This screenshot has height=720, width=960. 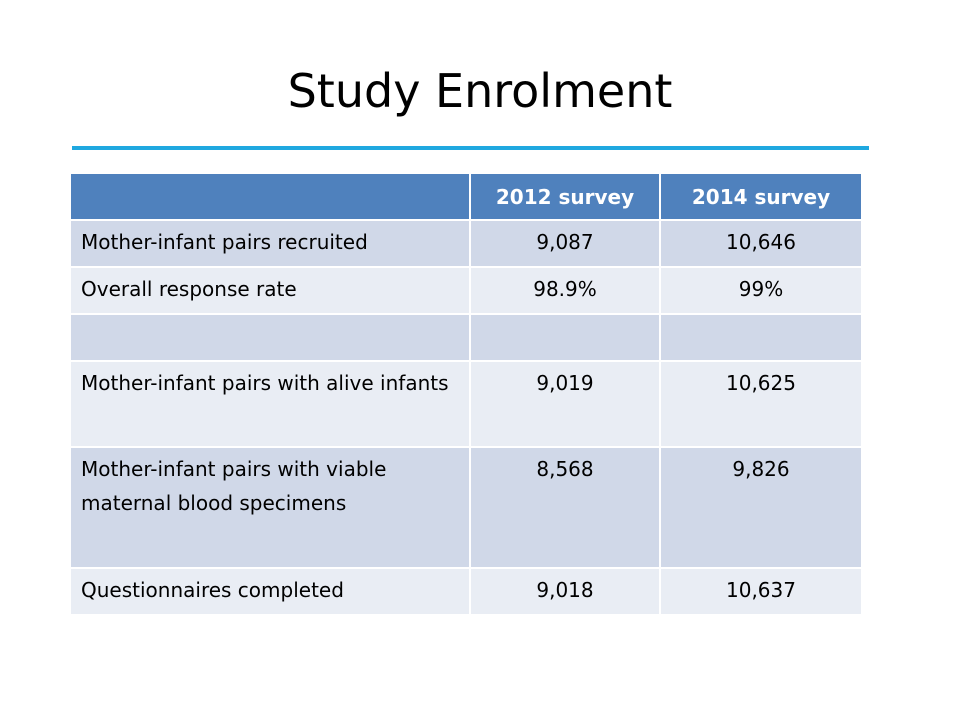 What do you see at coordinates (565, 290) in the screenshot?
I see `value-2012: 98.9%` at bounding box center [565, 290].